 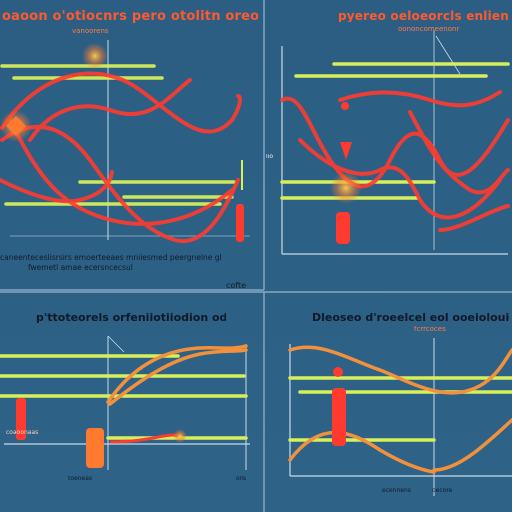 What do you see at coordinates (442, 491) in the screenshot?
I see `panel4-tick-b: oecore` at bounding box center [442, 491].